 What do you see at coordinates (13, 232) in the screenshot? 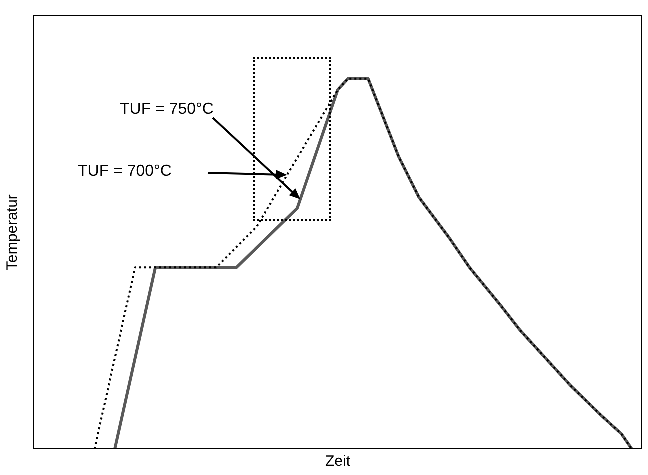
I see `y-axis-title: Temperatur` at bounding box center [13, 232].